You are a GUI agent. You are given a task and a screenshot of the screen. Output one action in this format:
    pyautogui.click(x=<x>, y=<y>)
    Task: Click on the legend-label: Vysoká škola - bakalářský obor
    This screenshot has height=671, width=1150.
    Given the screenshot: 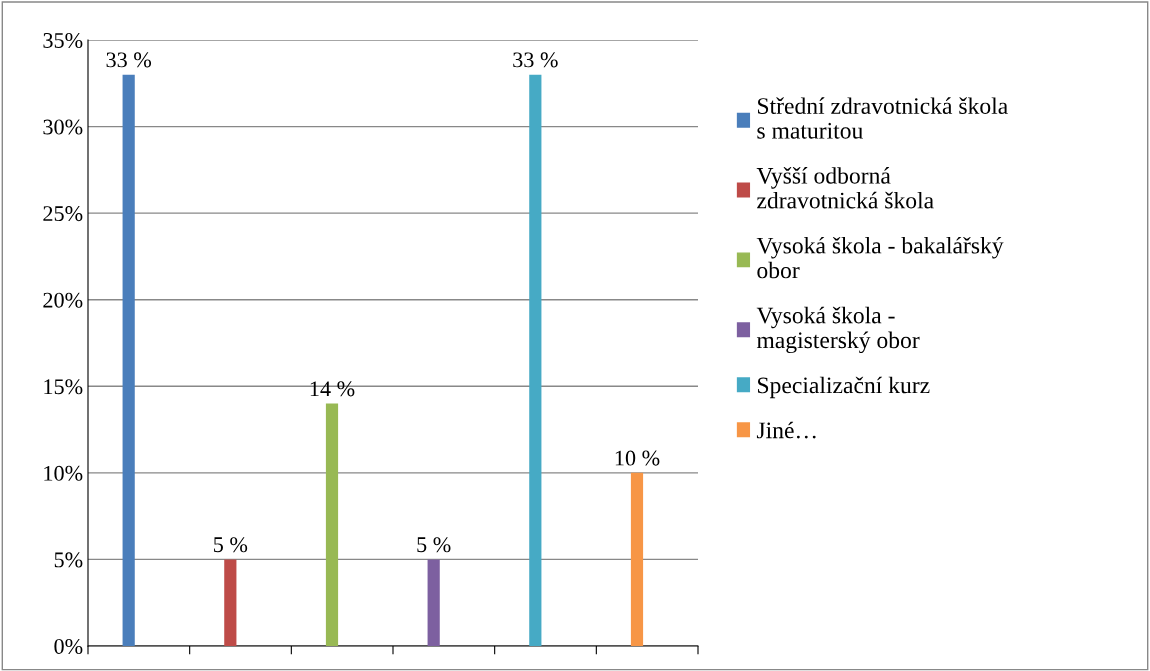 What is the action you would take?
    pyautogui.click(x=880, y=257)
    